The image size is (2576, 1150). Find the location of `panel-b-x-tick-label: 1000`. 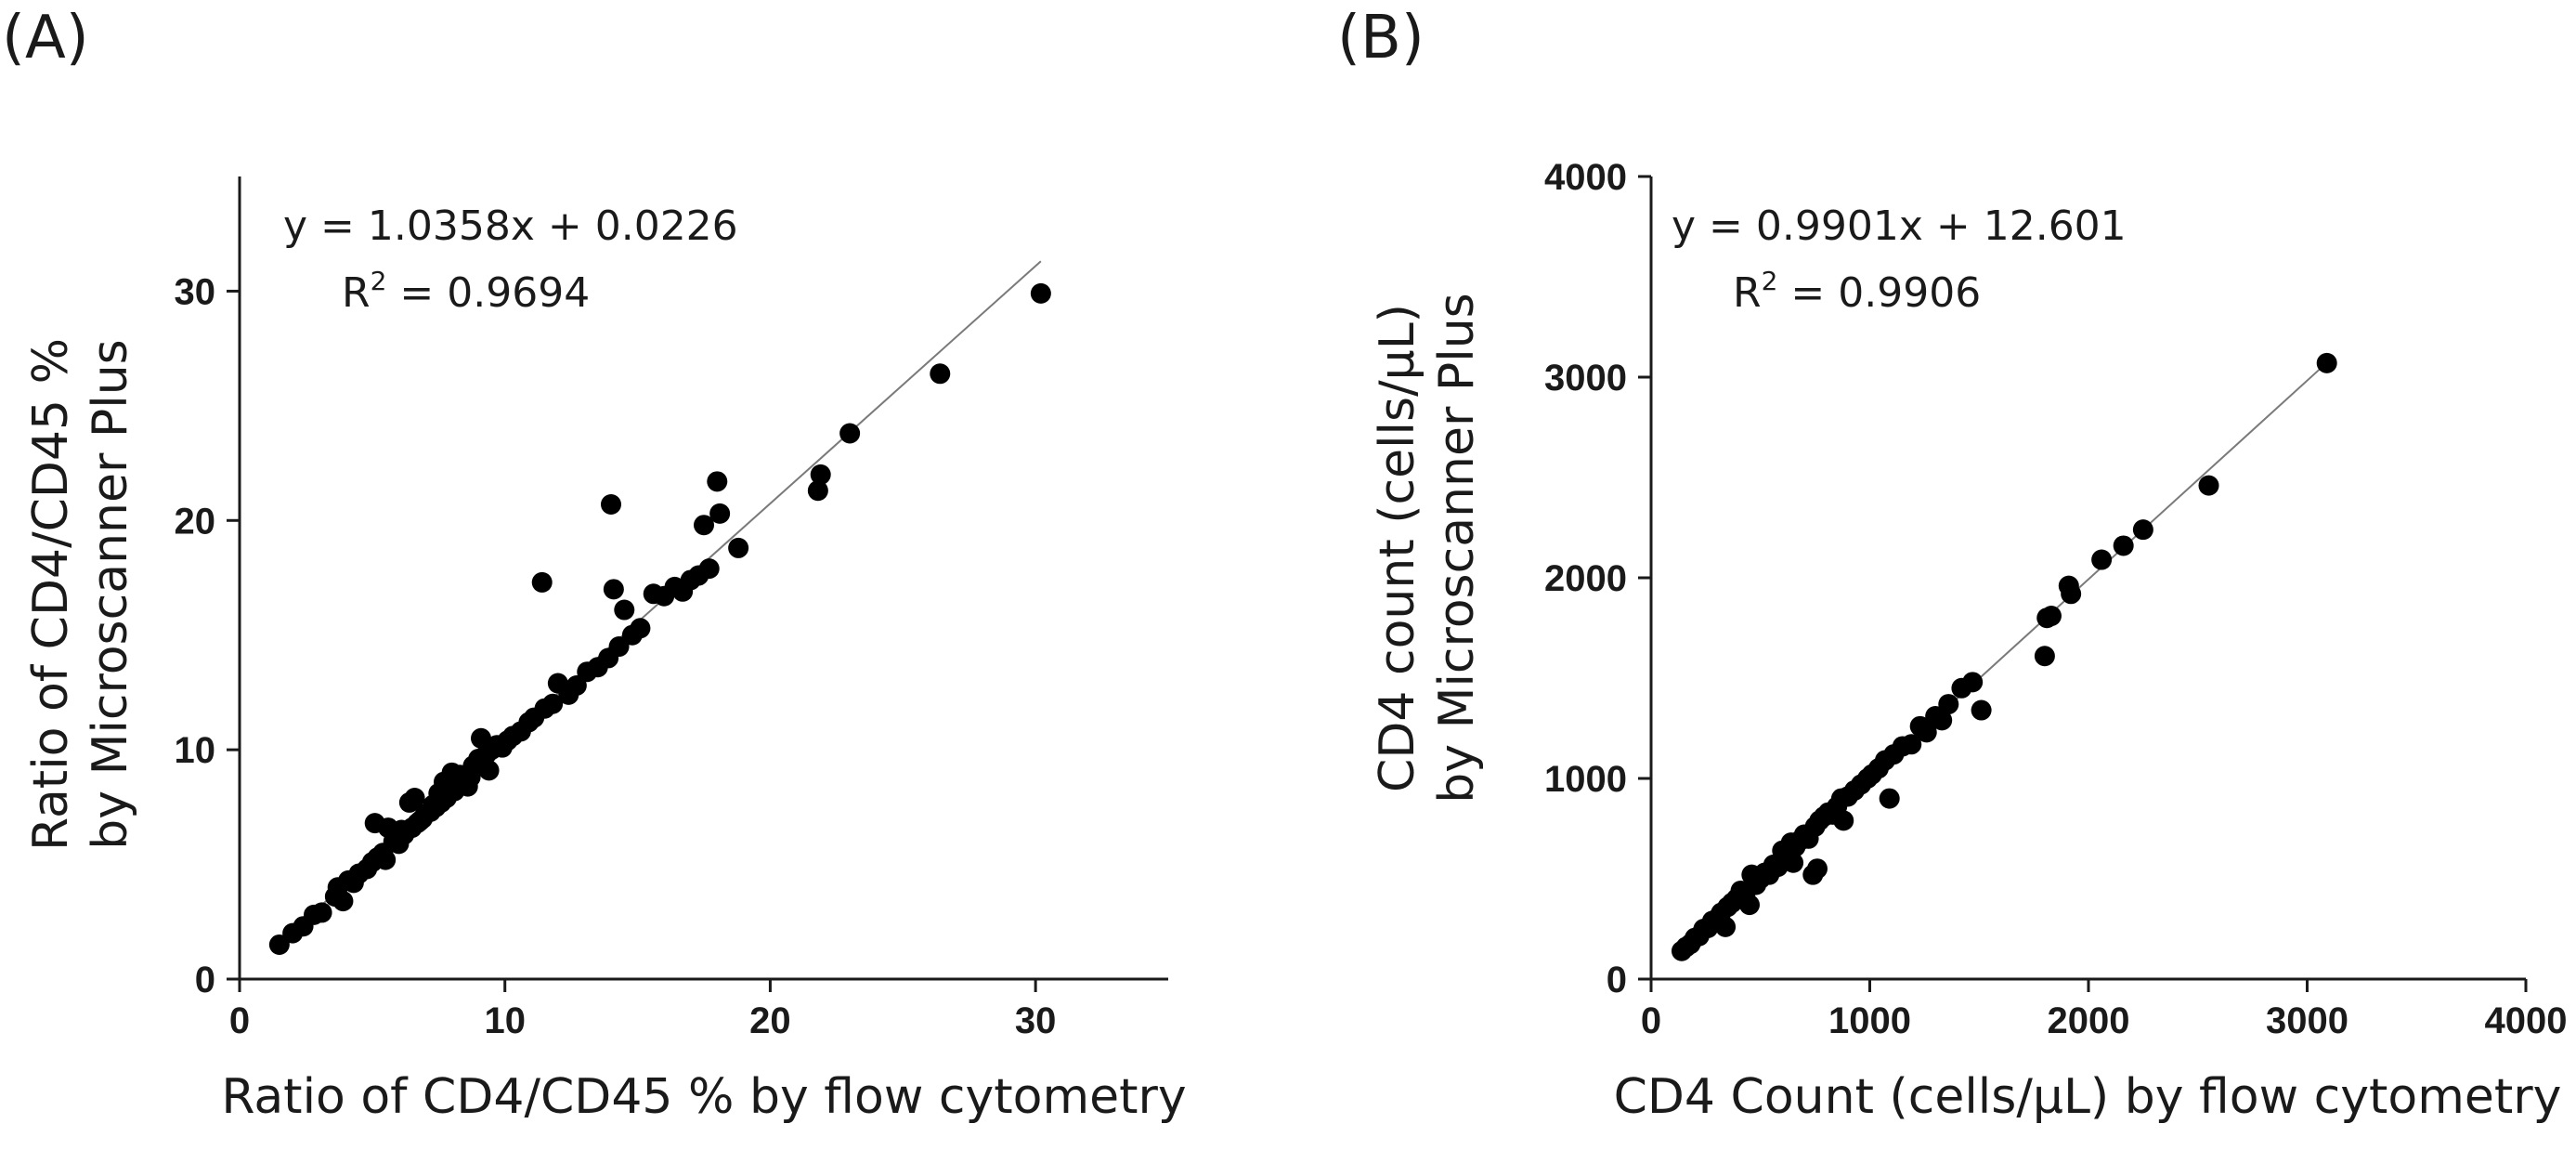

panel-b-x-tick-label: 1000 is located at coordinates (1869, 1020).